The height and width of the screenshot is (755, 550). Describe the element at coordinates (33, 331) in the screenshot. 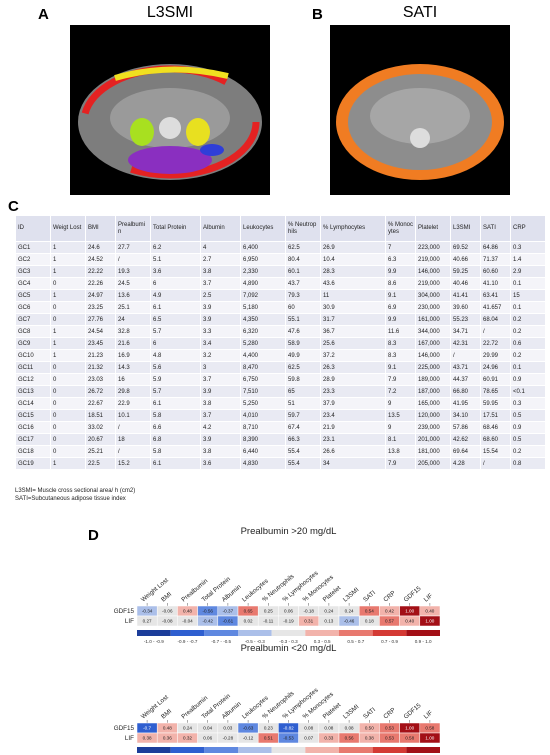

I see `table-cell: GC8` at that location.